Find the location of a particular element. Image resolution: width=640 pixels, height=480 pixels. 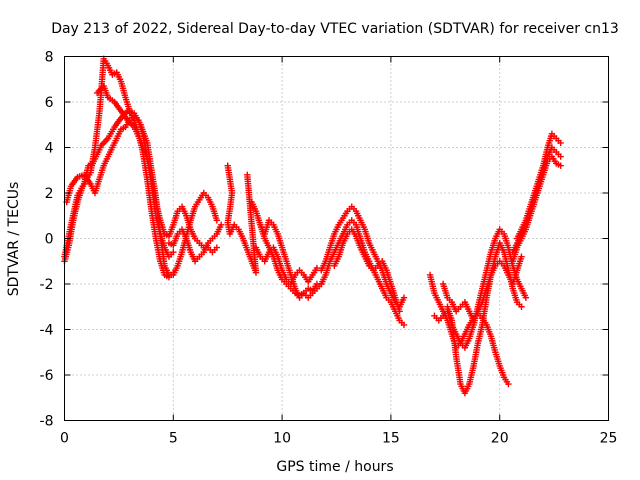

y-tick-label: 0 is located at coordinates (49, 240).